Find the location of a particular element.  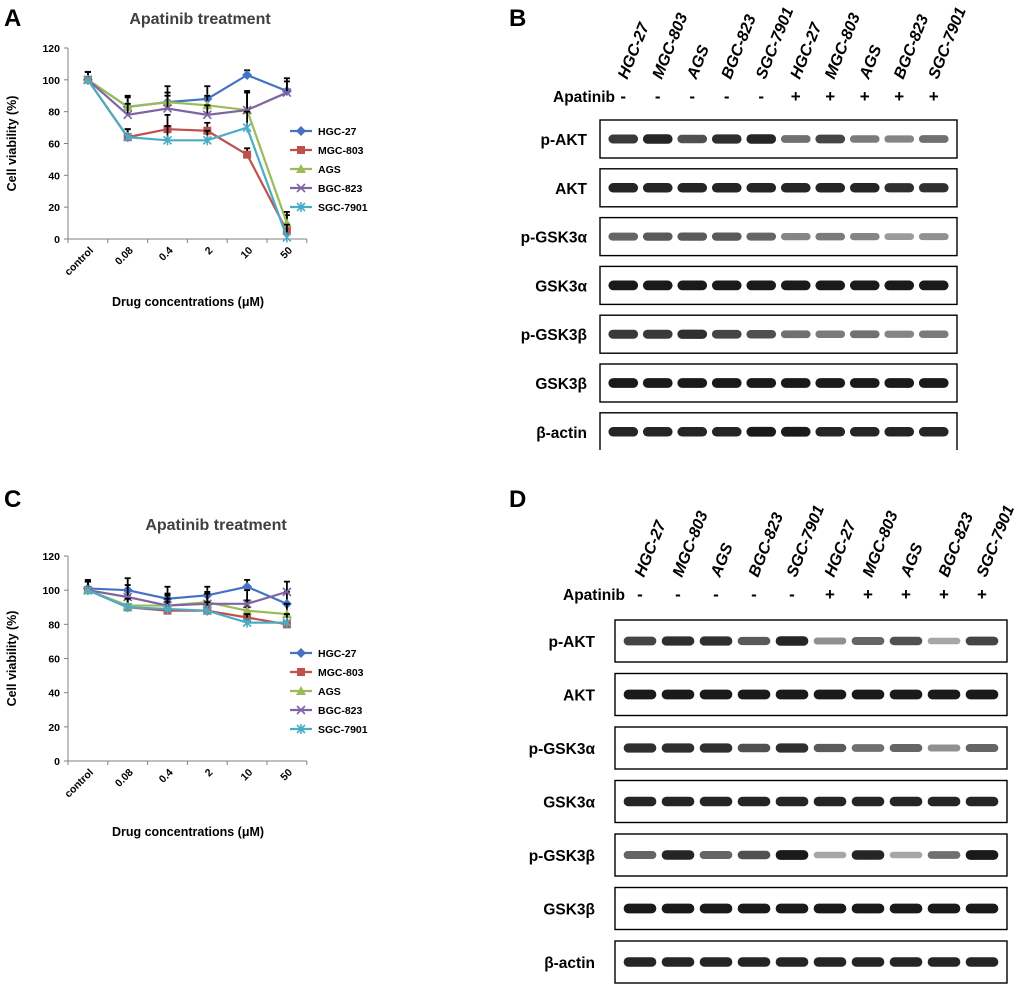

blot-row-4: p-GSK3β is located at coordinates (768, 855).